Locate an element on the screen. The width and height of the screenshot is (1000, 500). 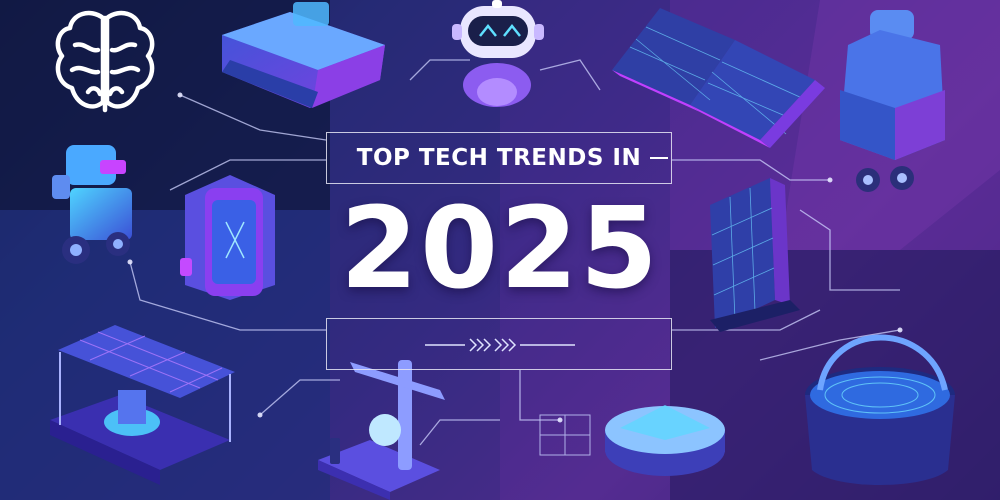
chevron-decoration is located at coordinates (500, 345).